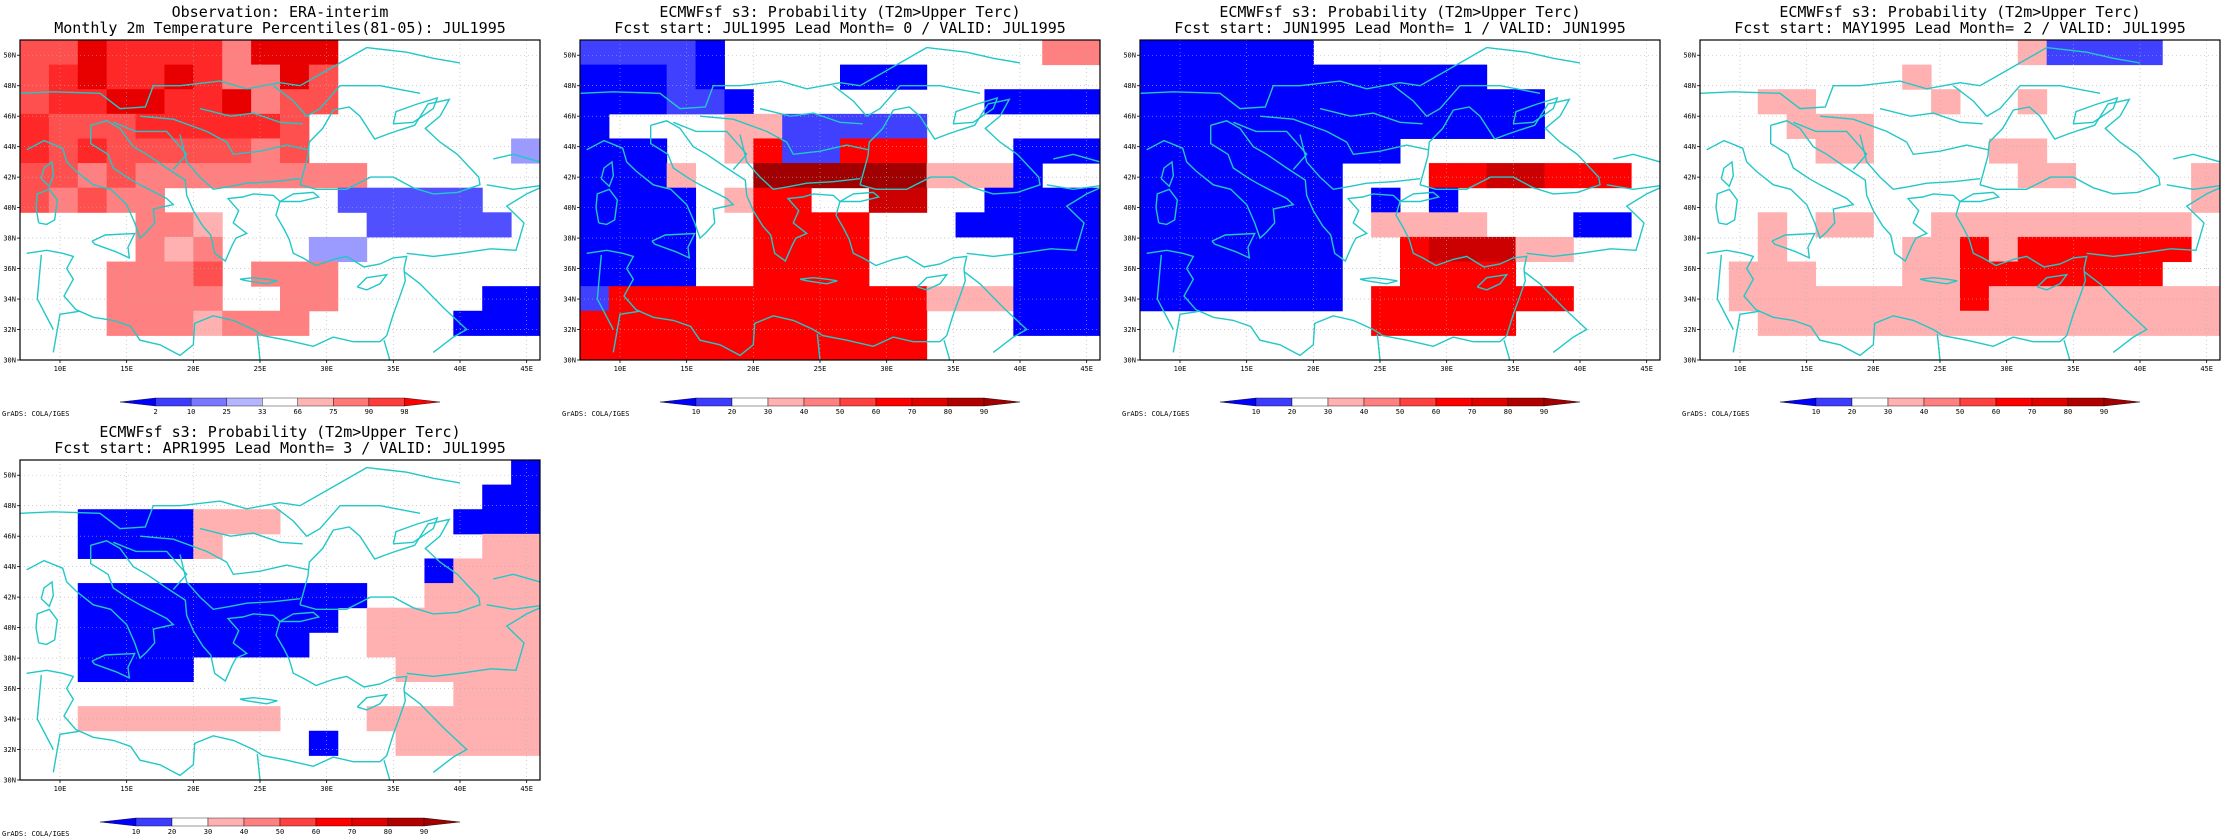 Image resolution: width=2240 pixels, height=840 pixels. Describe the element at coordinates (260, 789) in the screenshot. I see `lon-tick-label: 25E` at that location.